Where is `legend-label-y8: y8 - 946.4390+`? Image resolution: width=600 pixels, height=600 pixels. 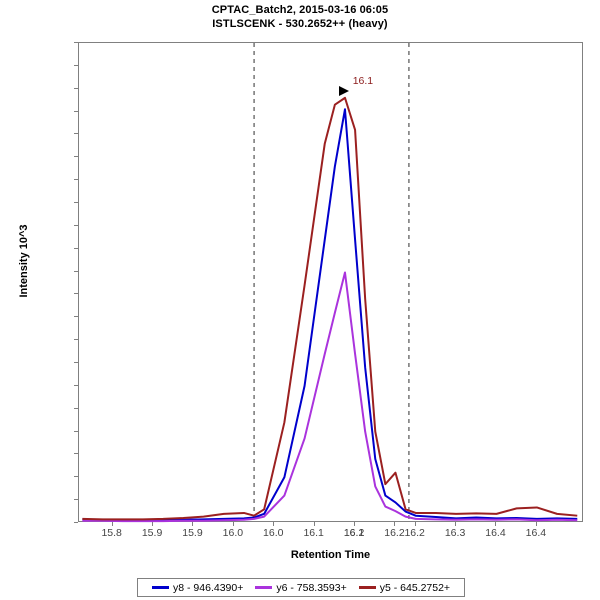
legend-label-y8: y8 - 946.4390+ is located at coordinates (208, 587).